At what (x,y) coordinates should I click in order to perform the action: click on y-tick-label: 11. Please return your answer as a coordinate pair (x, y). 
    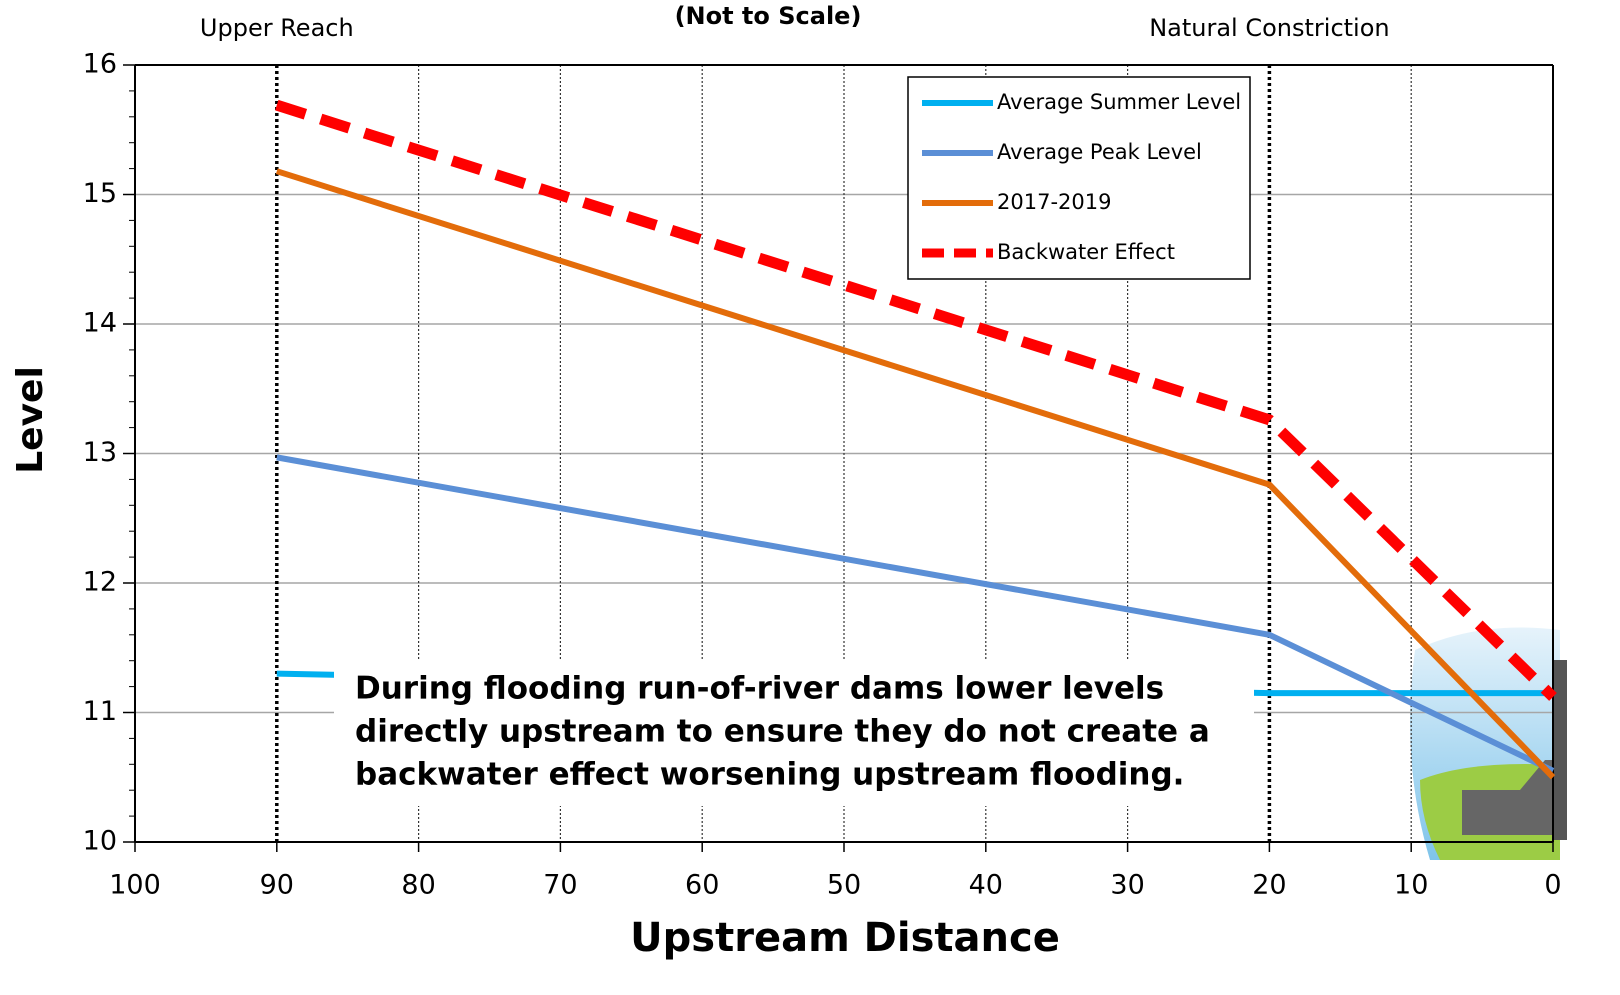
    Looking at the image, I should click on (100, 711).